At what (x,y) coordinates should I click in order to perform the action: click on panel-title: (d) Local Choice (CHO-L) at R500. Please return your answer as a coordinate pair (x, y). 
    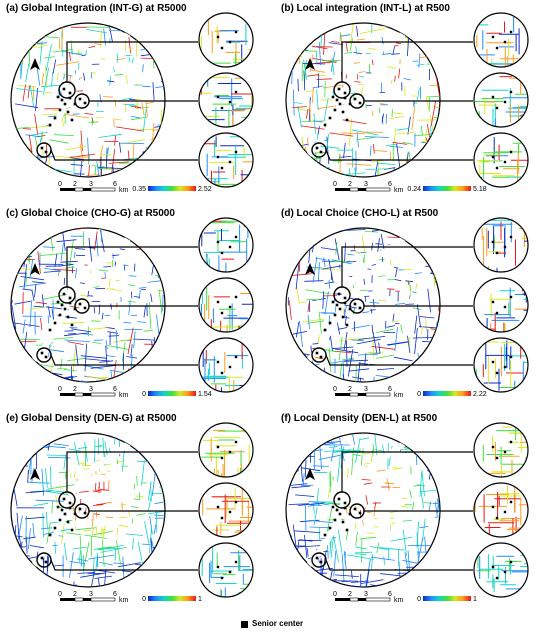
    Looking at the image, I should click on (360, 213).